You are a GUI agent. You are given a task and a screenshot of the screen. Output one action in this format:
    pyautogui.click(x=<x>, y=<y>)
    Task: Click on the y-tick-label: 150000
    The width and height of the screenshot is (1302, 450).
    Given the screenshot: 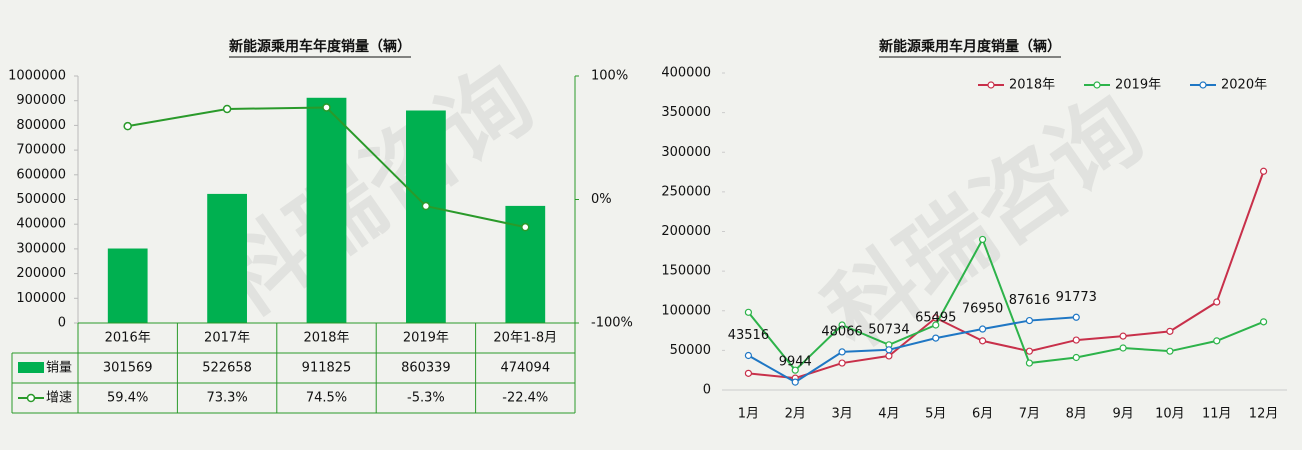 What is the action you would take?
    pyautogui.click(x=686, y=271)
    